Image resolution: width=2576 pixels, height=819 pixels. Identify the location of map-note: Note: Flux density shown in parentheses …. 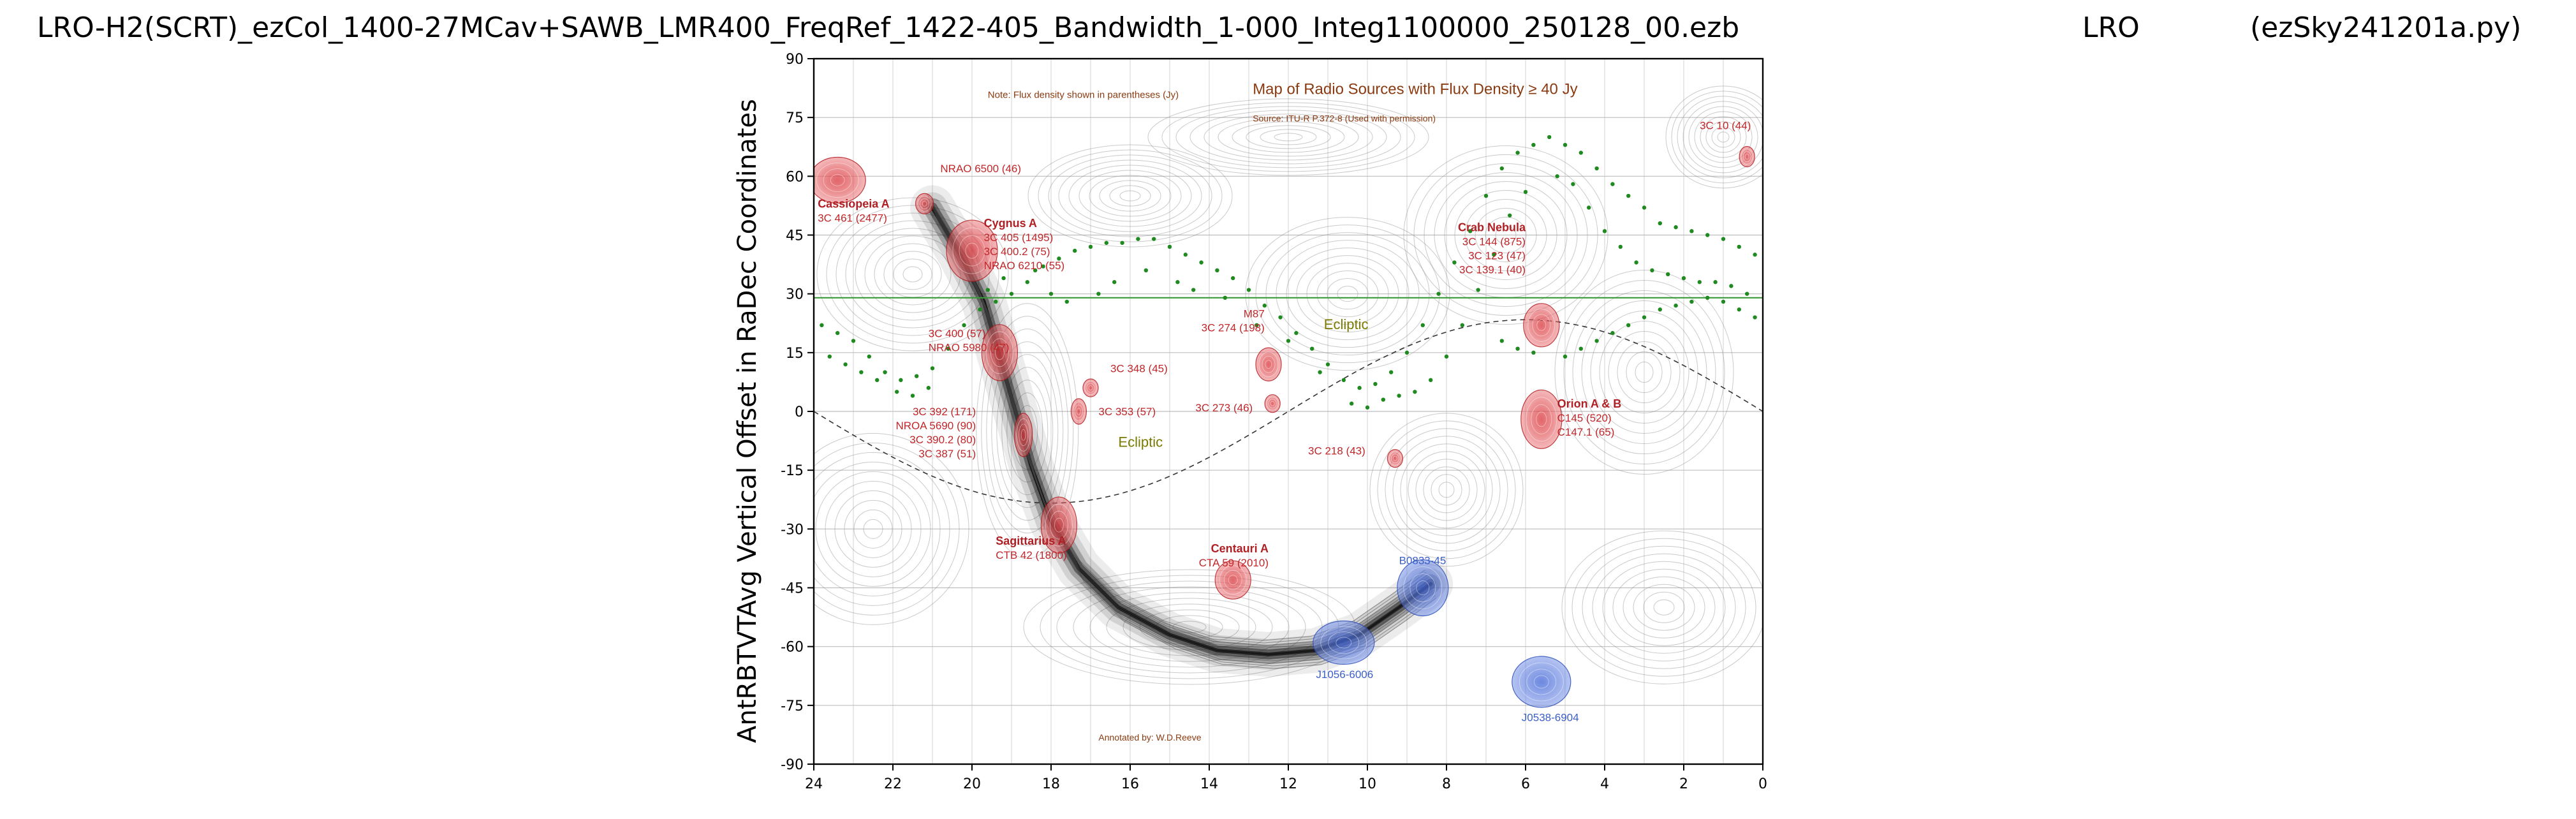
(1083, 94).